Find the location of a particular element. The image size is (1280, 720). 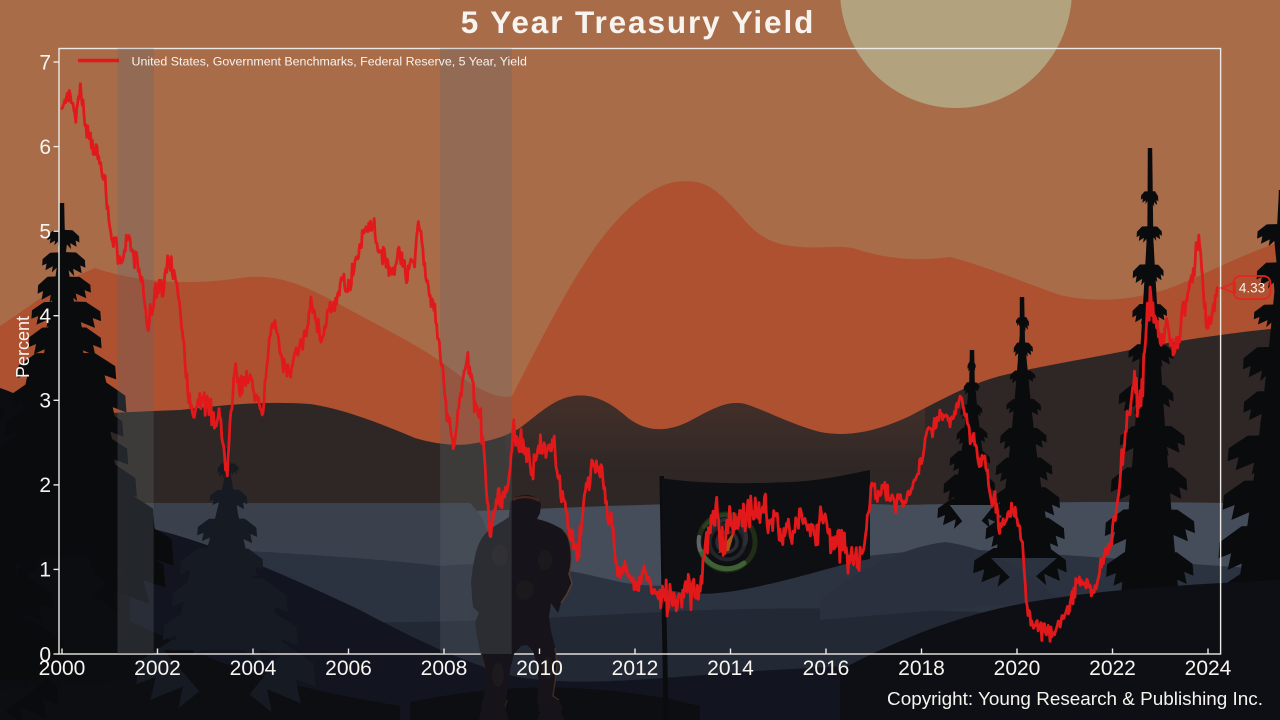

svg-text: 2000 is located at coordinates (62, 668).